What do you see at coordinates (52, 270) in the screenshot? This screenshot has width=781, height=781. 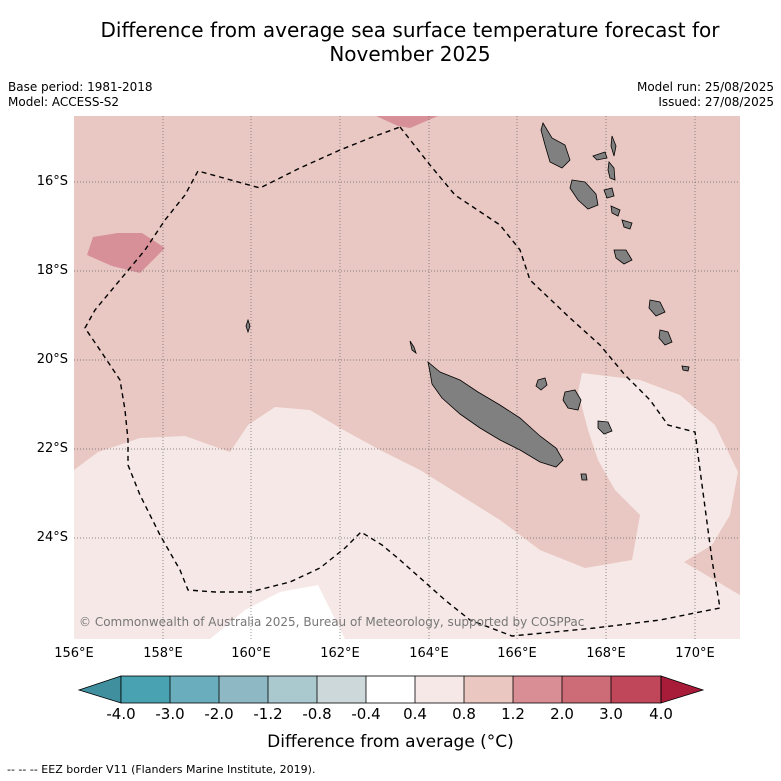 I see `lat-tick-18s: 18°S` at bounding box center [52, 270].